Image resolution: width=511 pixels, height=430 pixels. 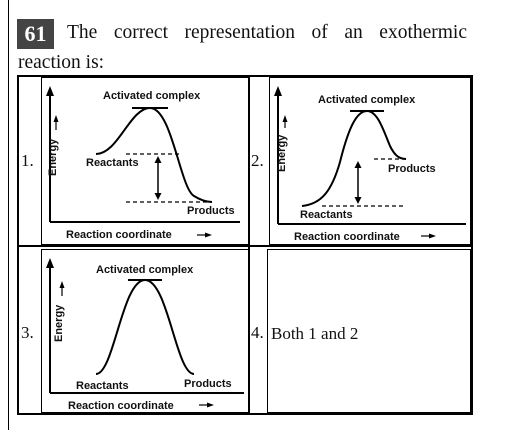 I want to click on option-4-number: 4., so click(x=257, y=332).